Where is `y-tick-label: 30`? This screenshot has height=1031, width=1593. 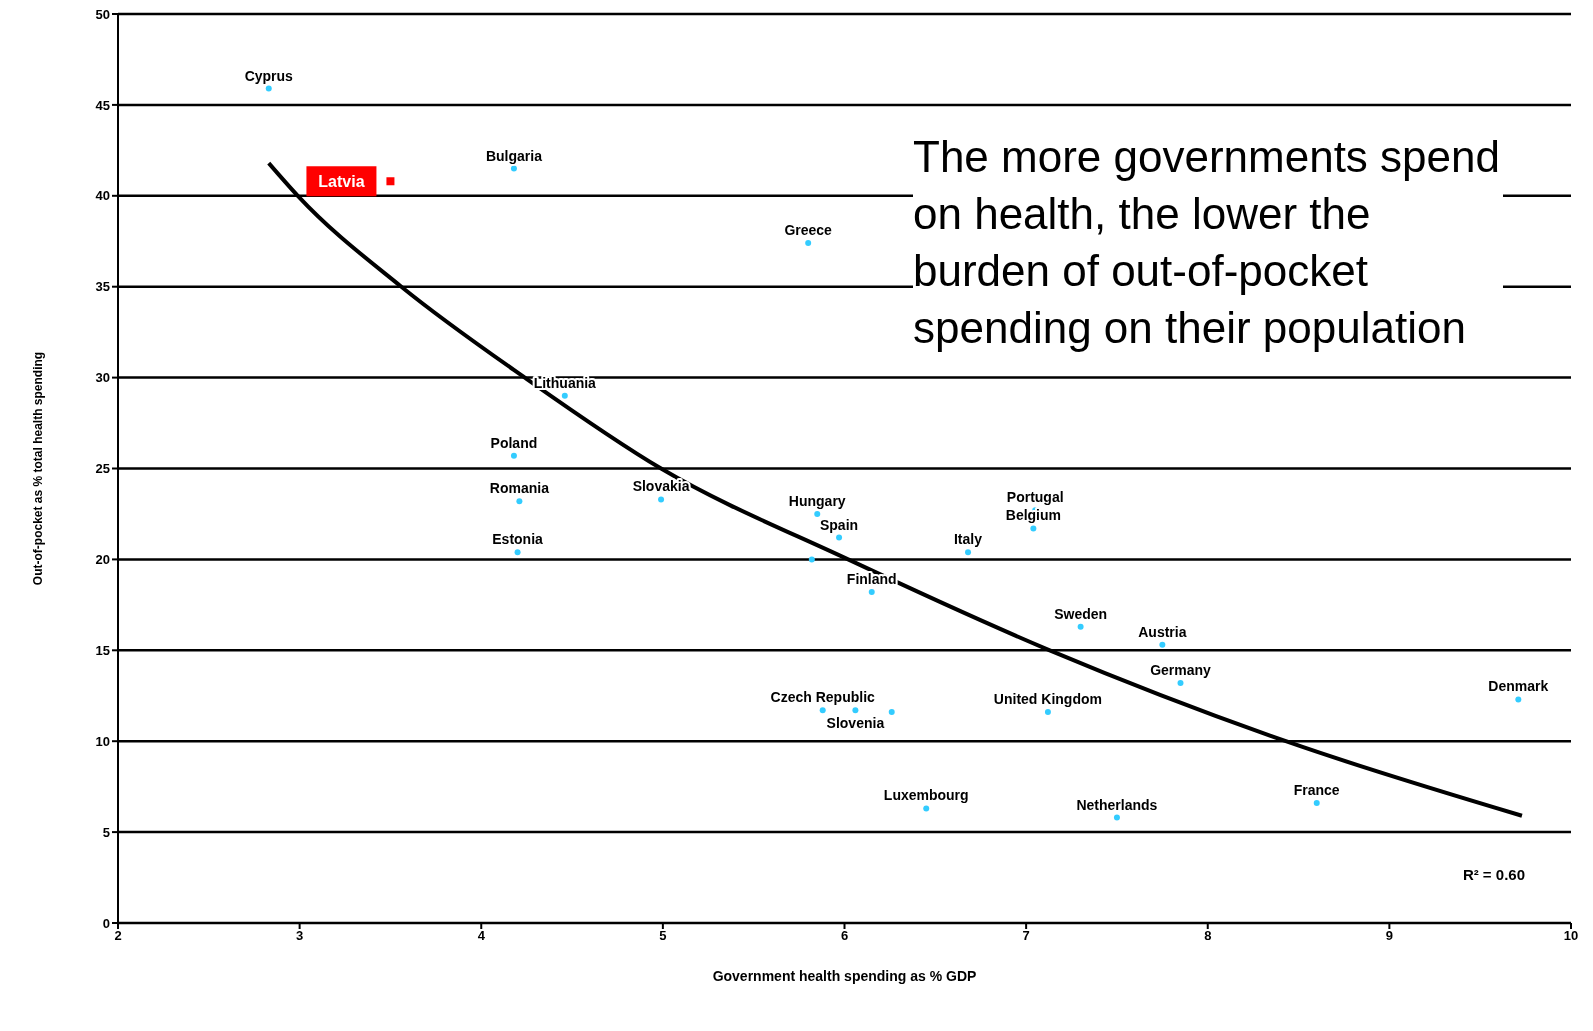
y-tick-label: 30 is located at coordinates (102, 378).